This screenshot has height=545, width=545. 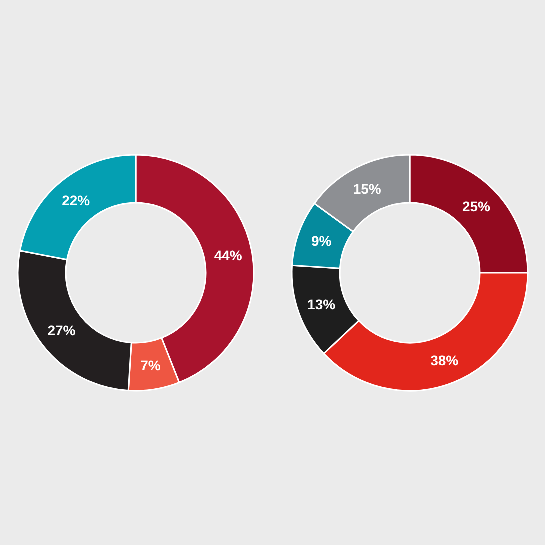 I want to click on data-label: 38%, so click(x=445, y=360).